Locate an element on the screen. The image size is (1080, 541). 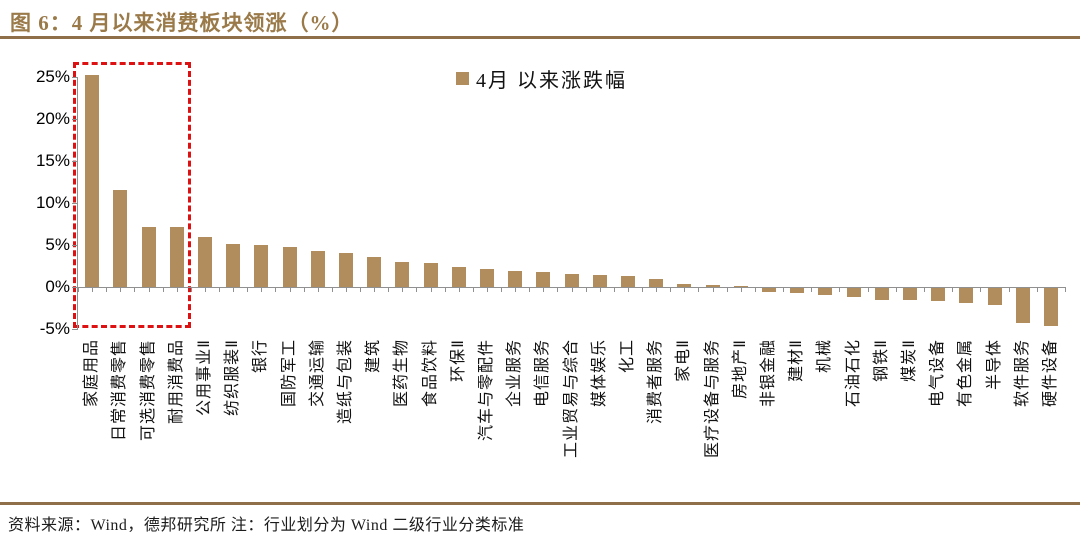
x-category-label: 家电Ⅱ is located at coordinates (684, 360).